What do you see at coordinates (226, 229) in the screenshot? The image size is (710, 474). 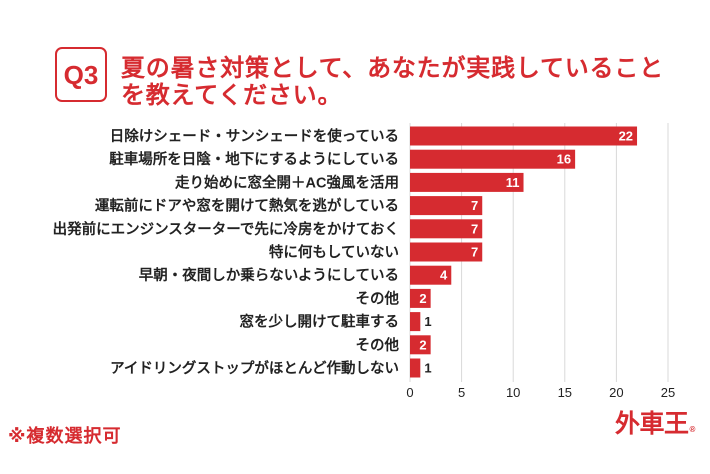 I see `category-label: 出発前にエンジンスターターで先に冷房をかけておく` at bounding box center [226, 229].